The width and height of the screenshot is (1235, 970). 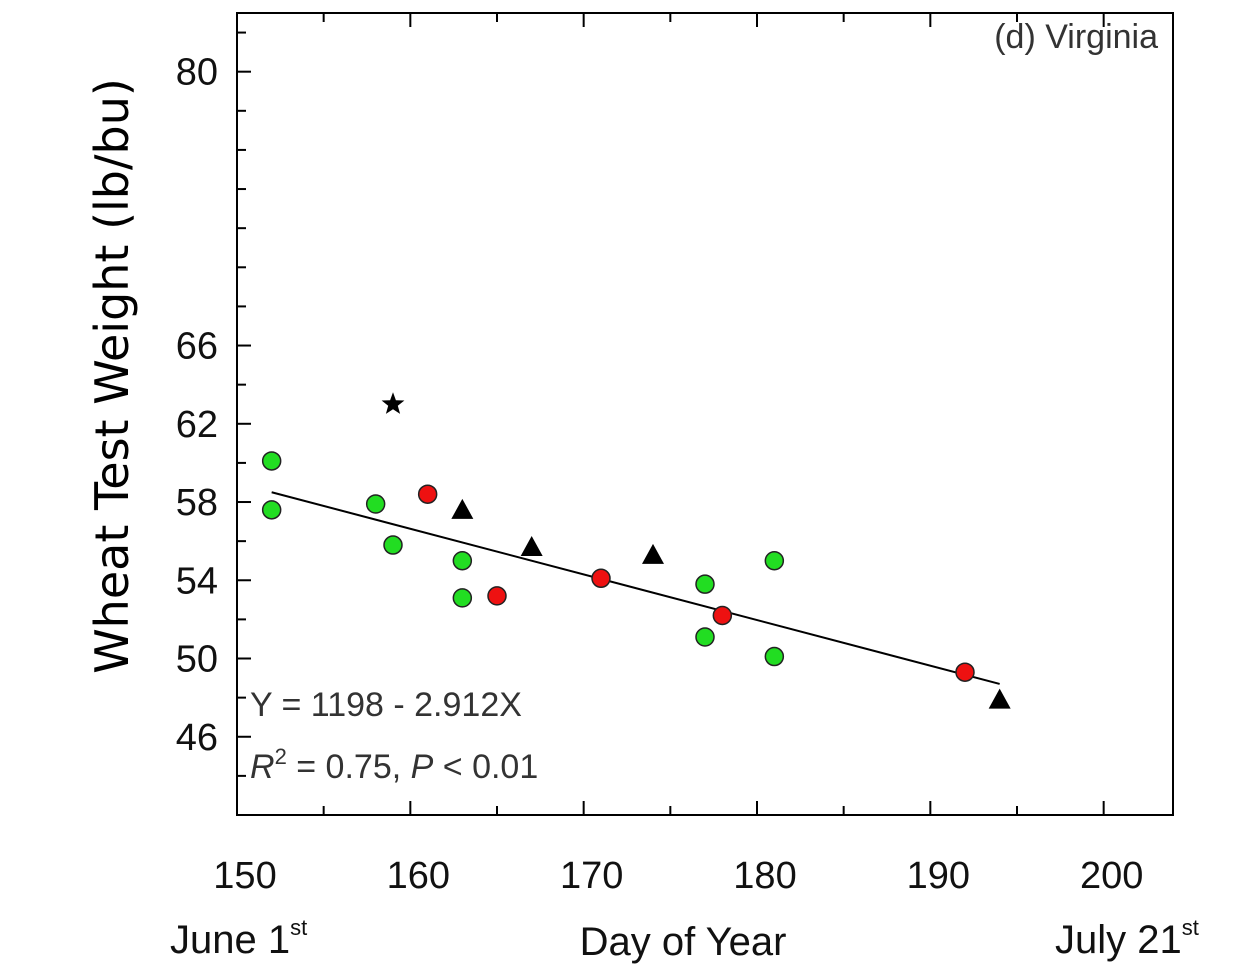 I want to click on y-tick-label: 80, so click(x=197, y=73).